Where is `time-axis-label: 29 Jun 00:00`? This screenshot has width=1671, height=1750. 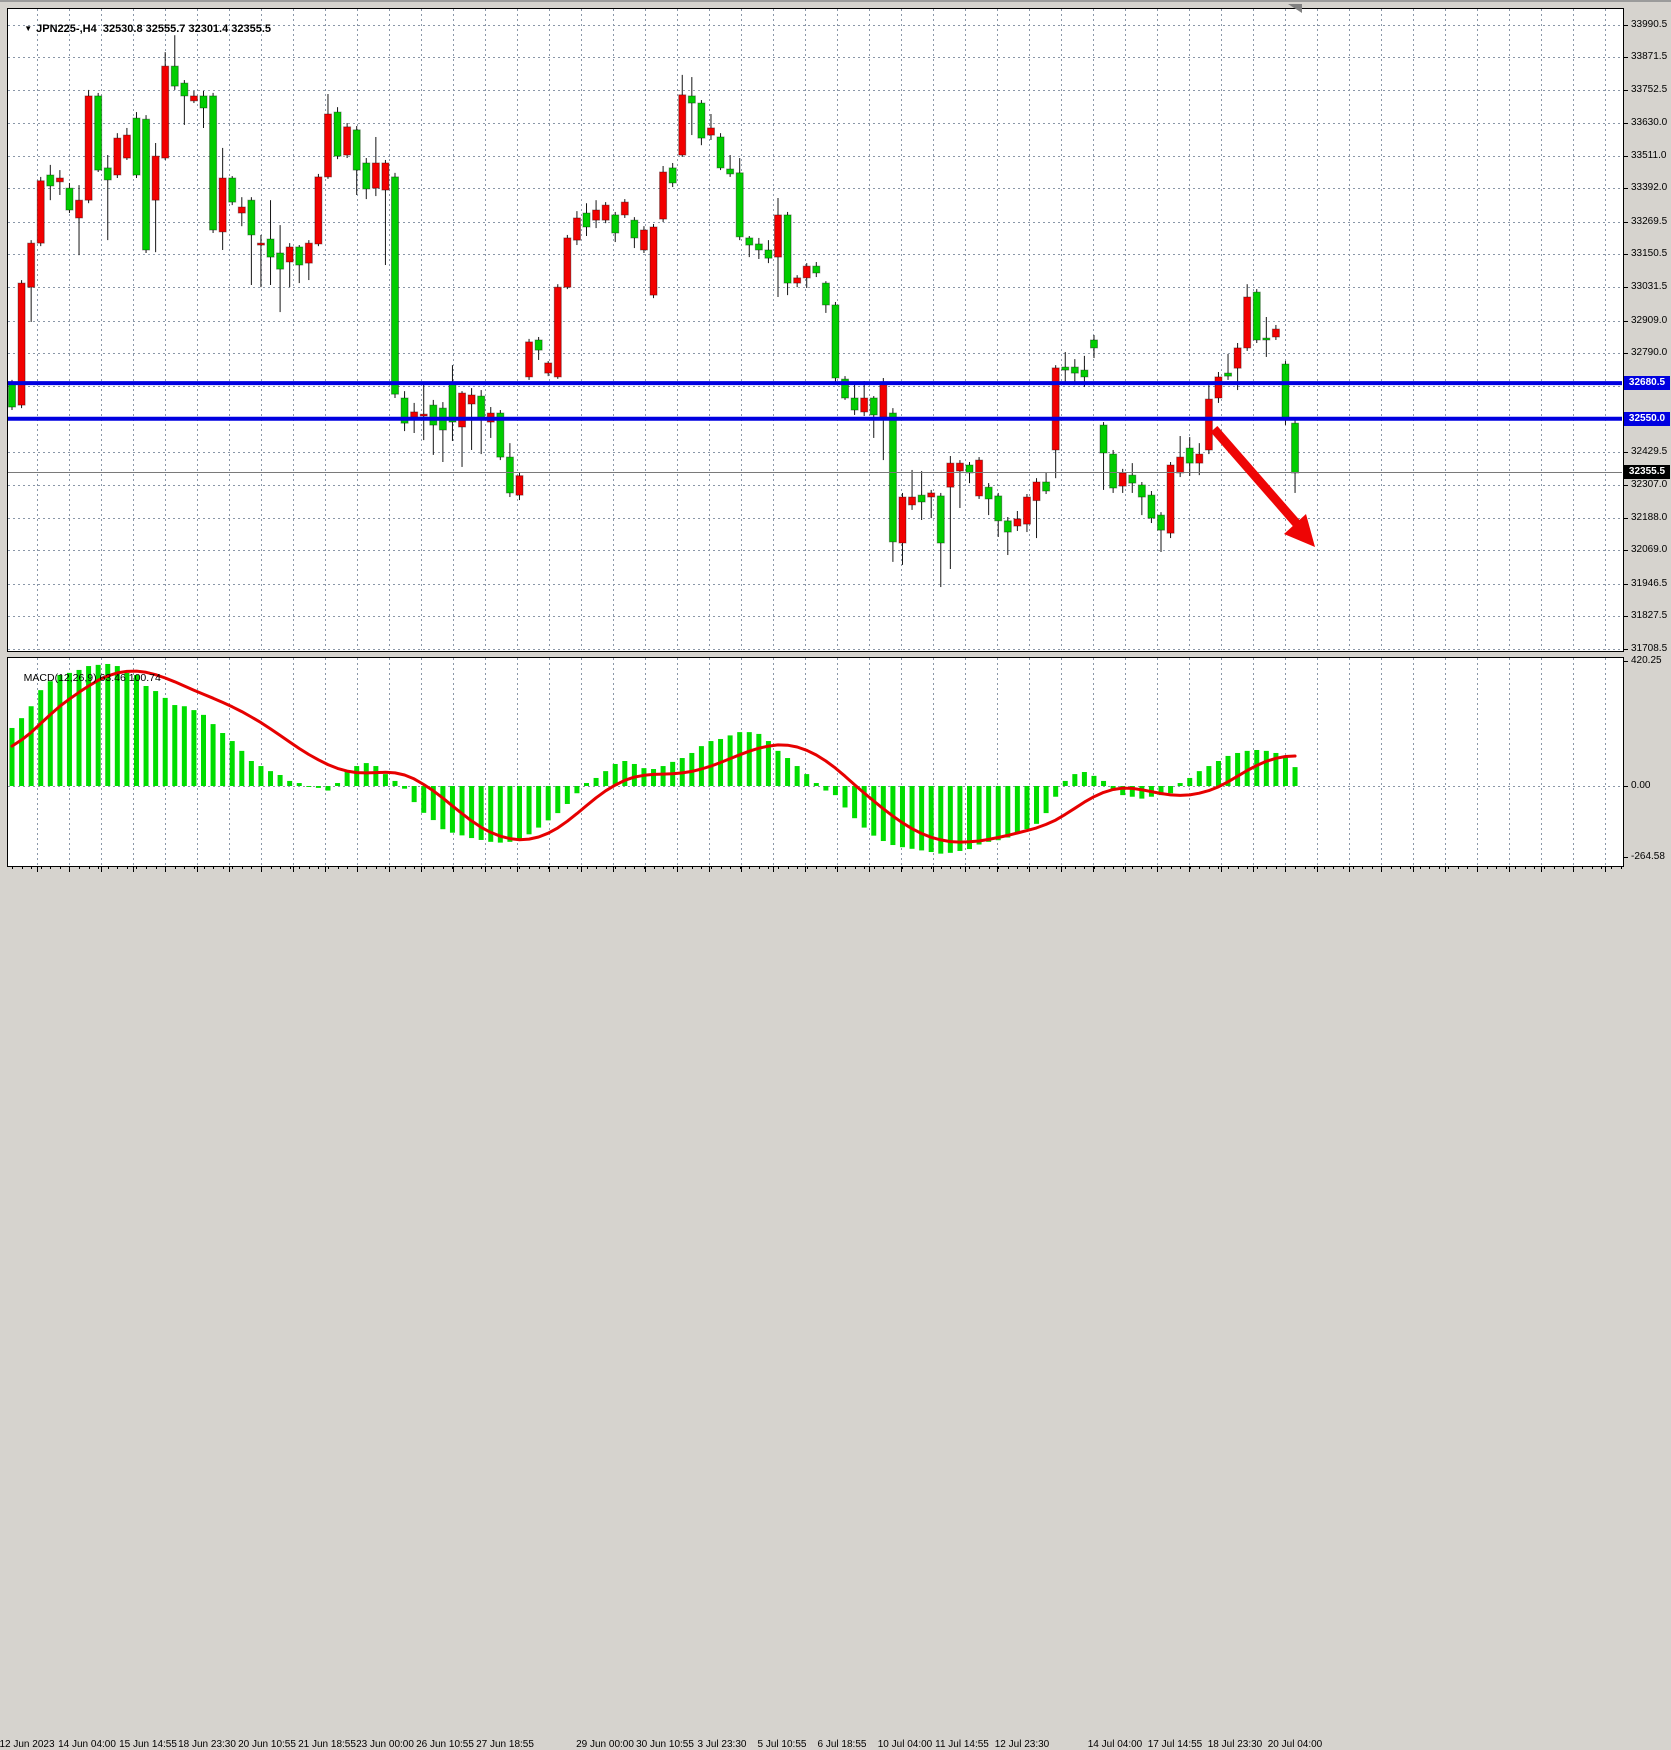
time-axis-label: 29 Jun 00:00 is located at coordinates (605, 1744).